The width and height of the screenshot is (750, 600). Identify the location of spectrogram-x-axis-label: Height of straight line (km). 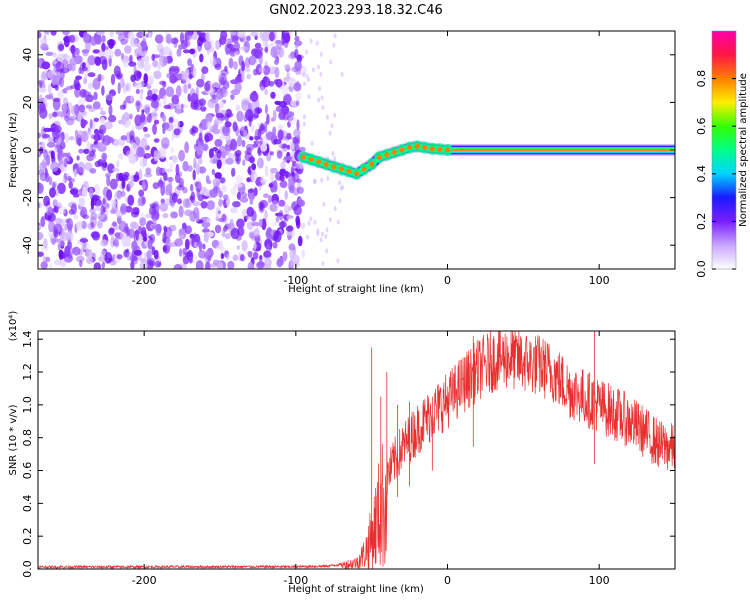
(356, 289).